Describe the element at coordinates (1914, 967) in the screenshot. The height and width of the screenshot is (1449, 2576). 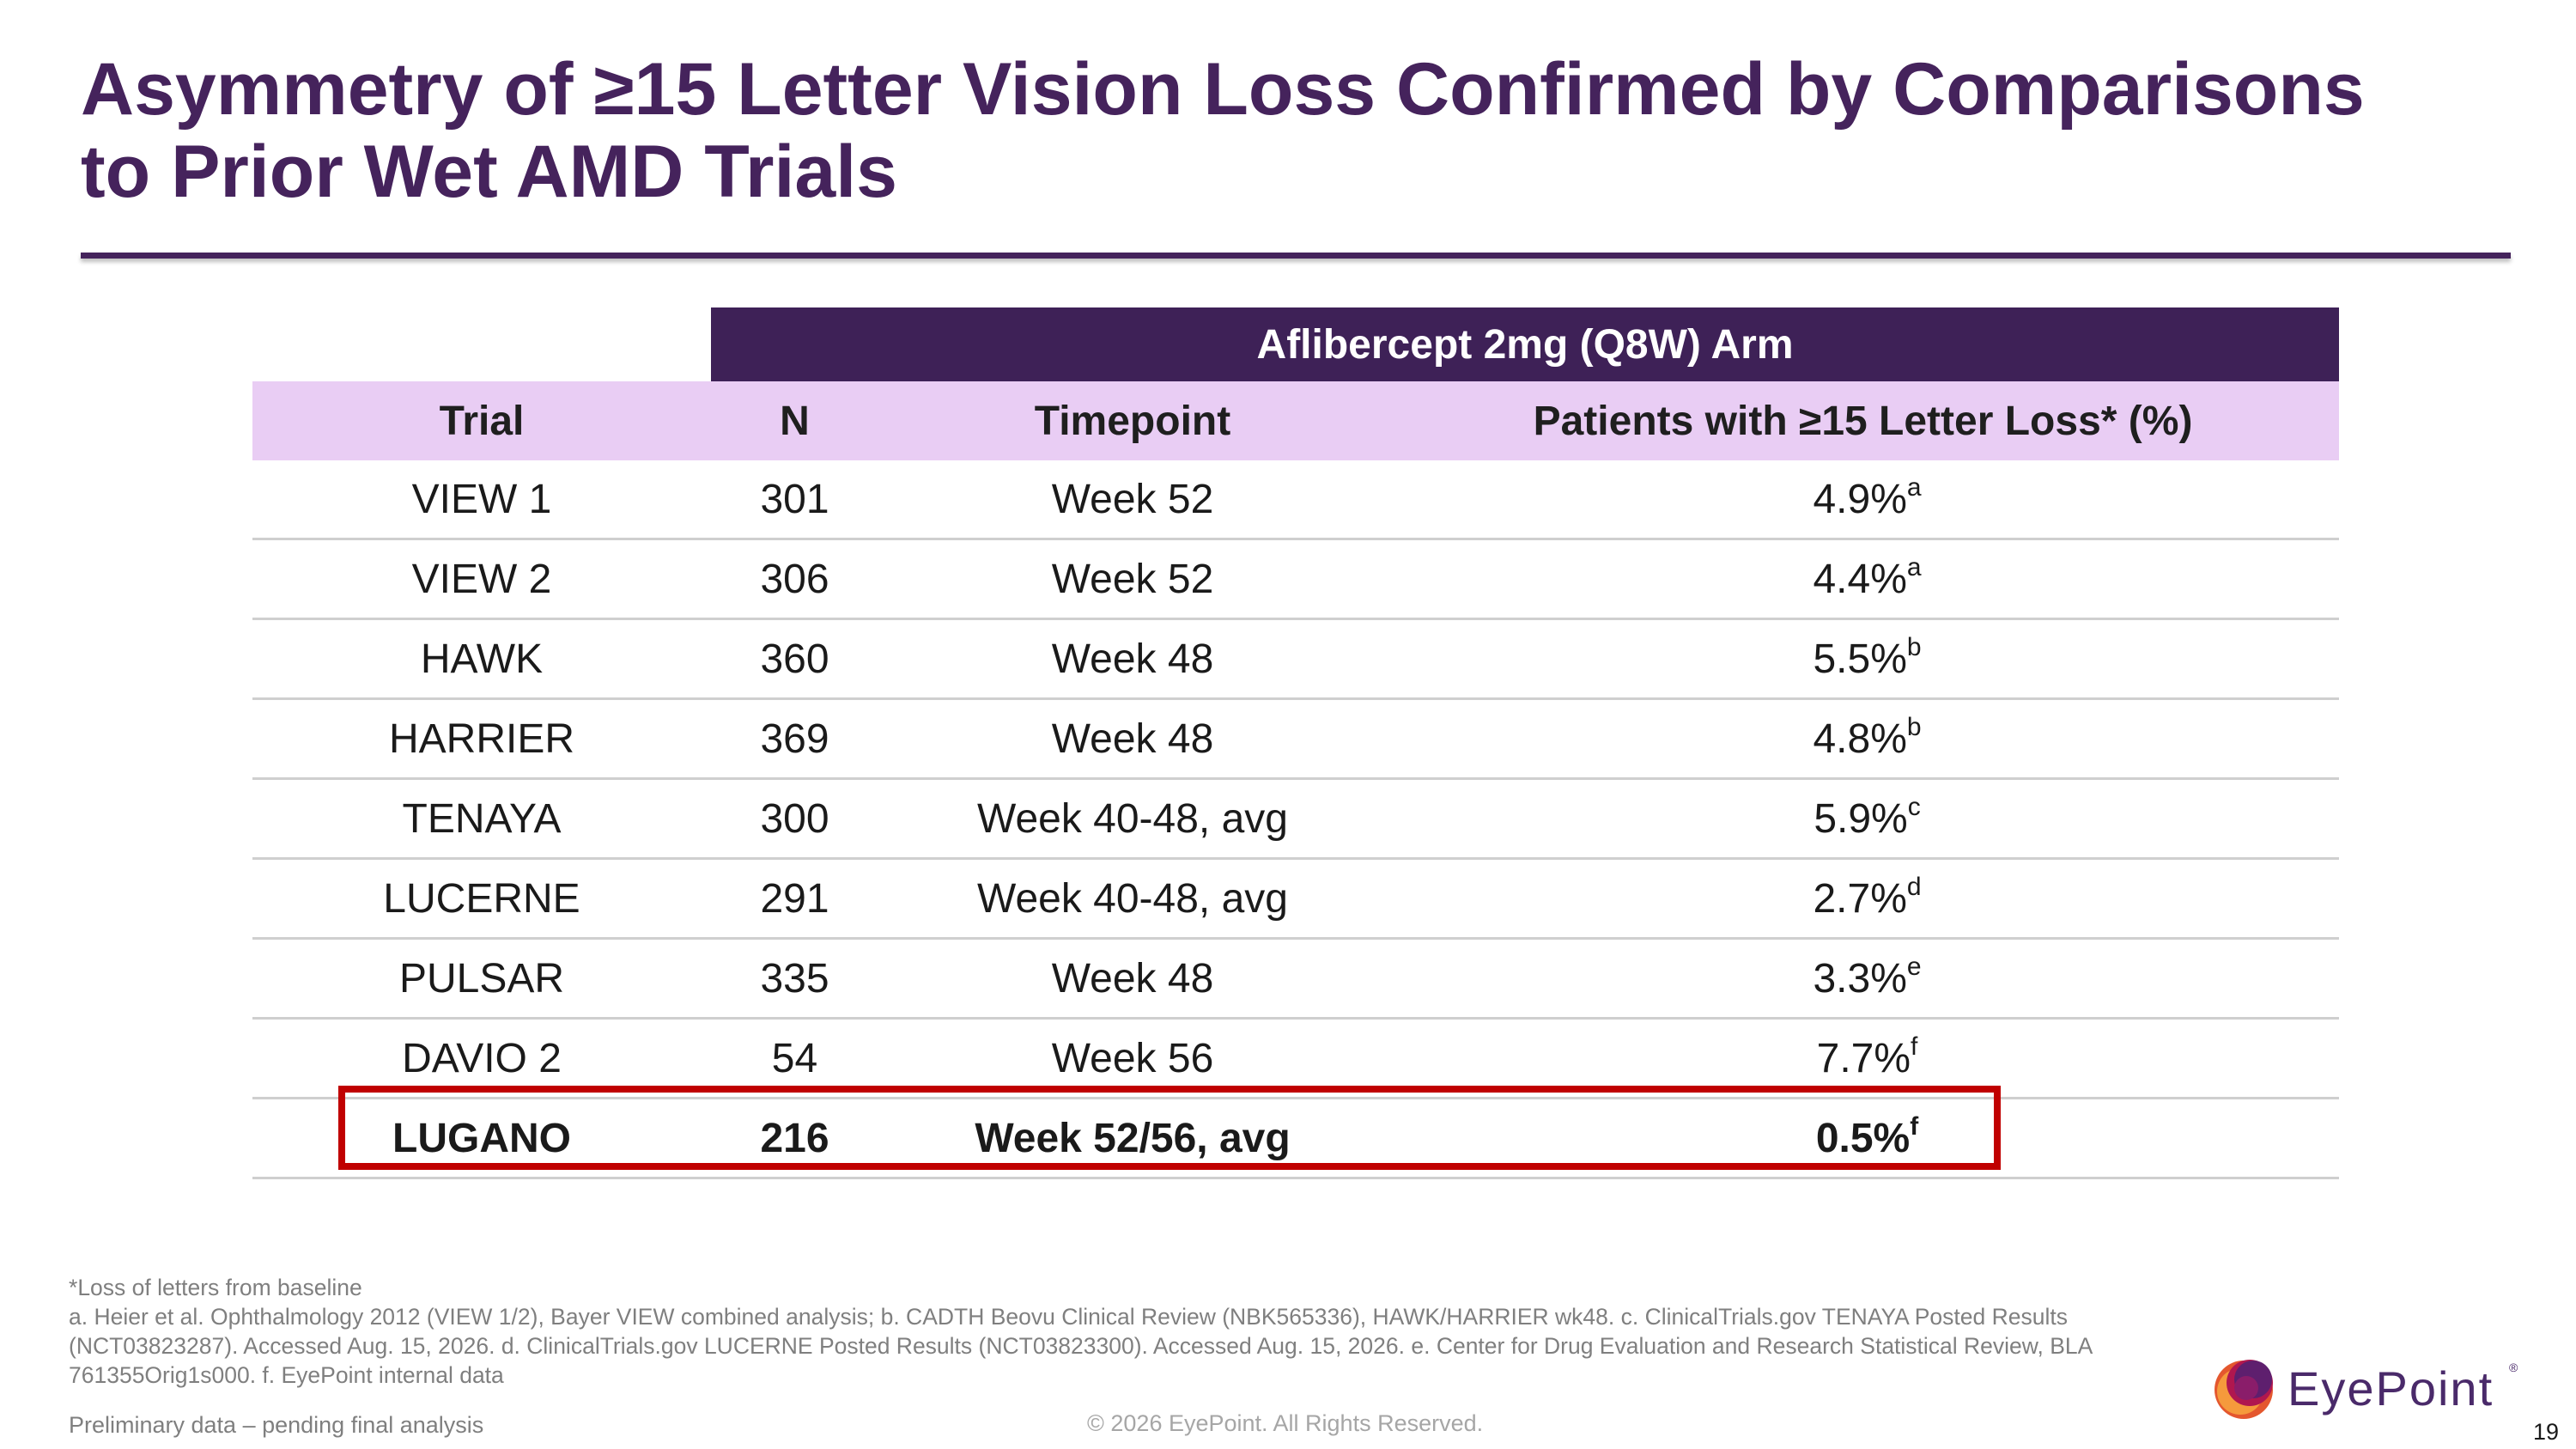
I see `footnote-ref: e` at that location.